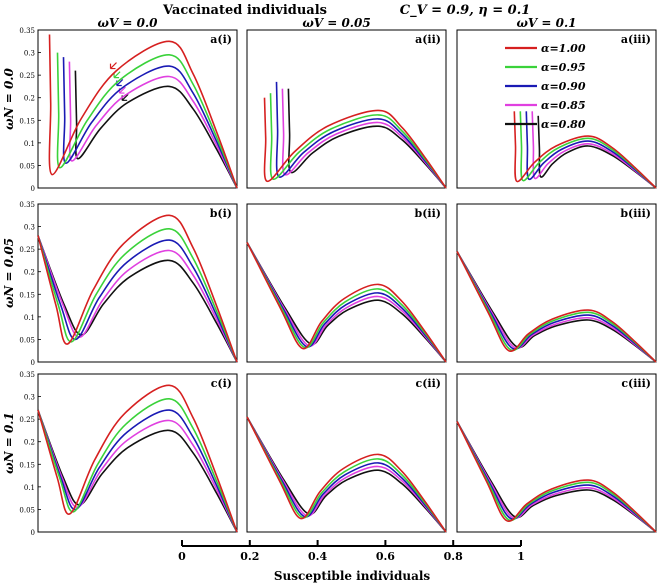 This screenshot has height=584, width=669. I want to click on legend-label: α=1.00, so click(563, 48).